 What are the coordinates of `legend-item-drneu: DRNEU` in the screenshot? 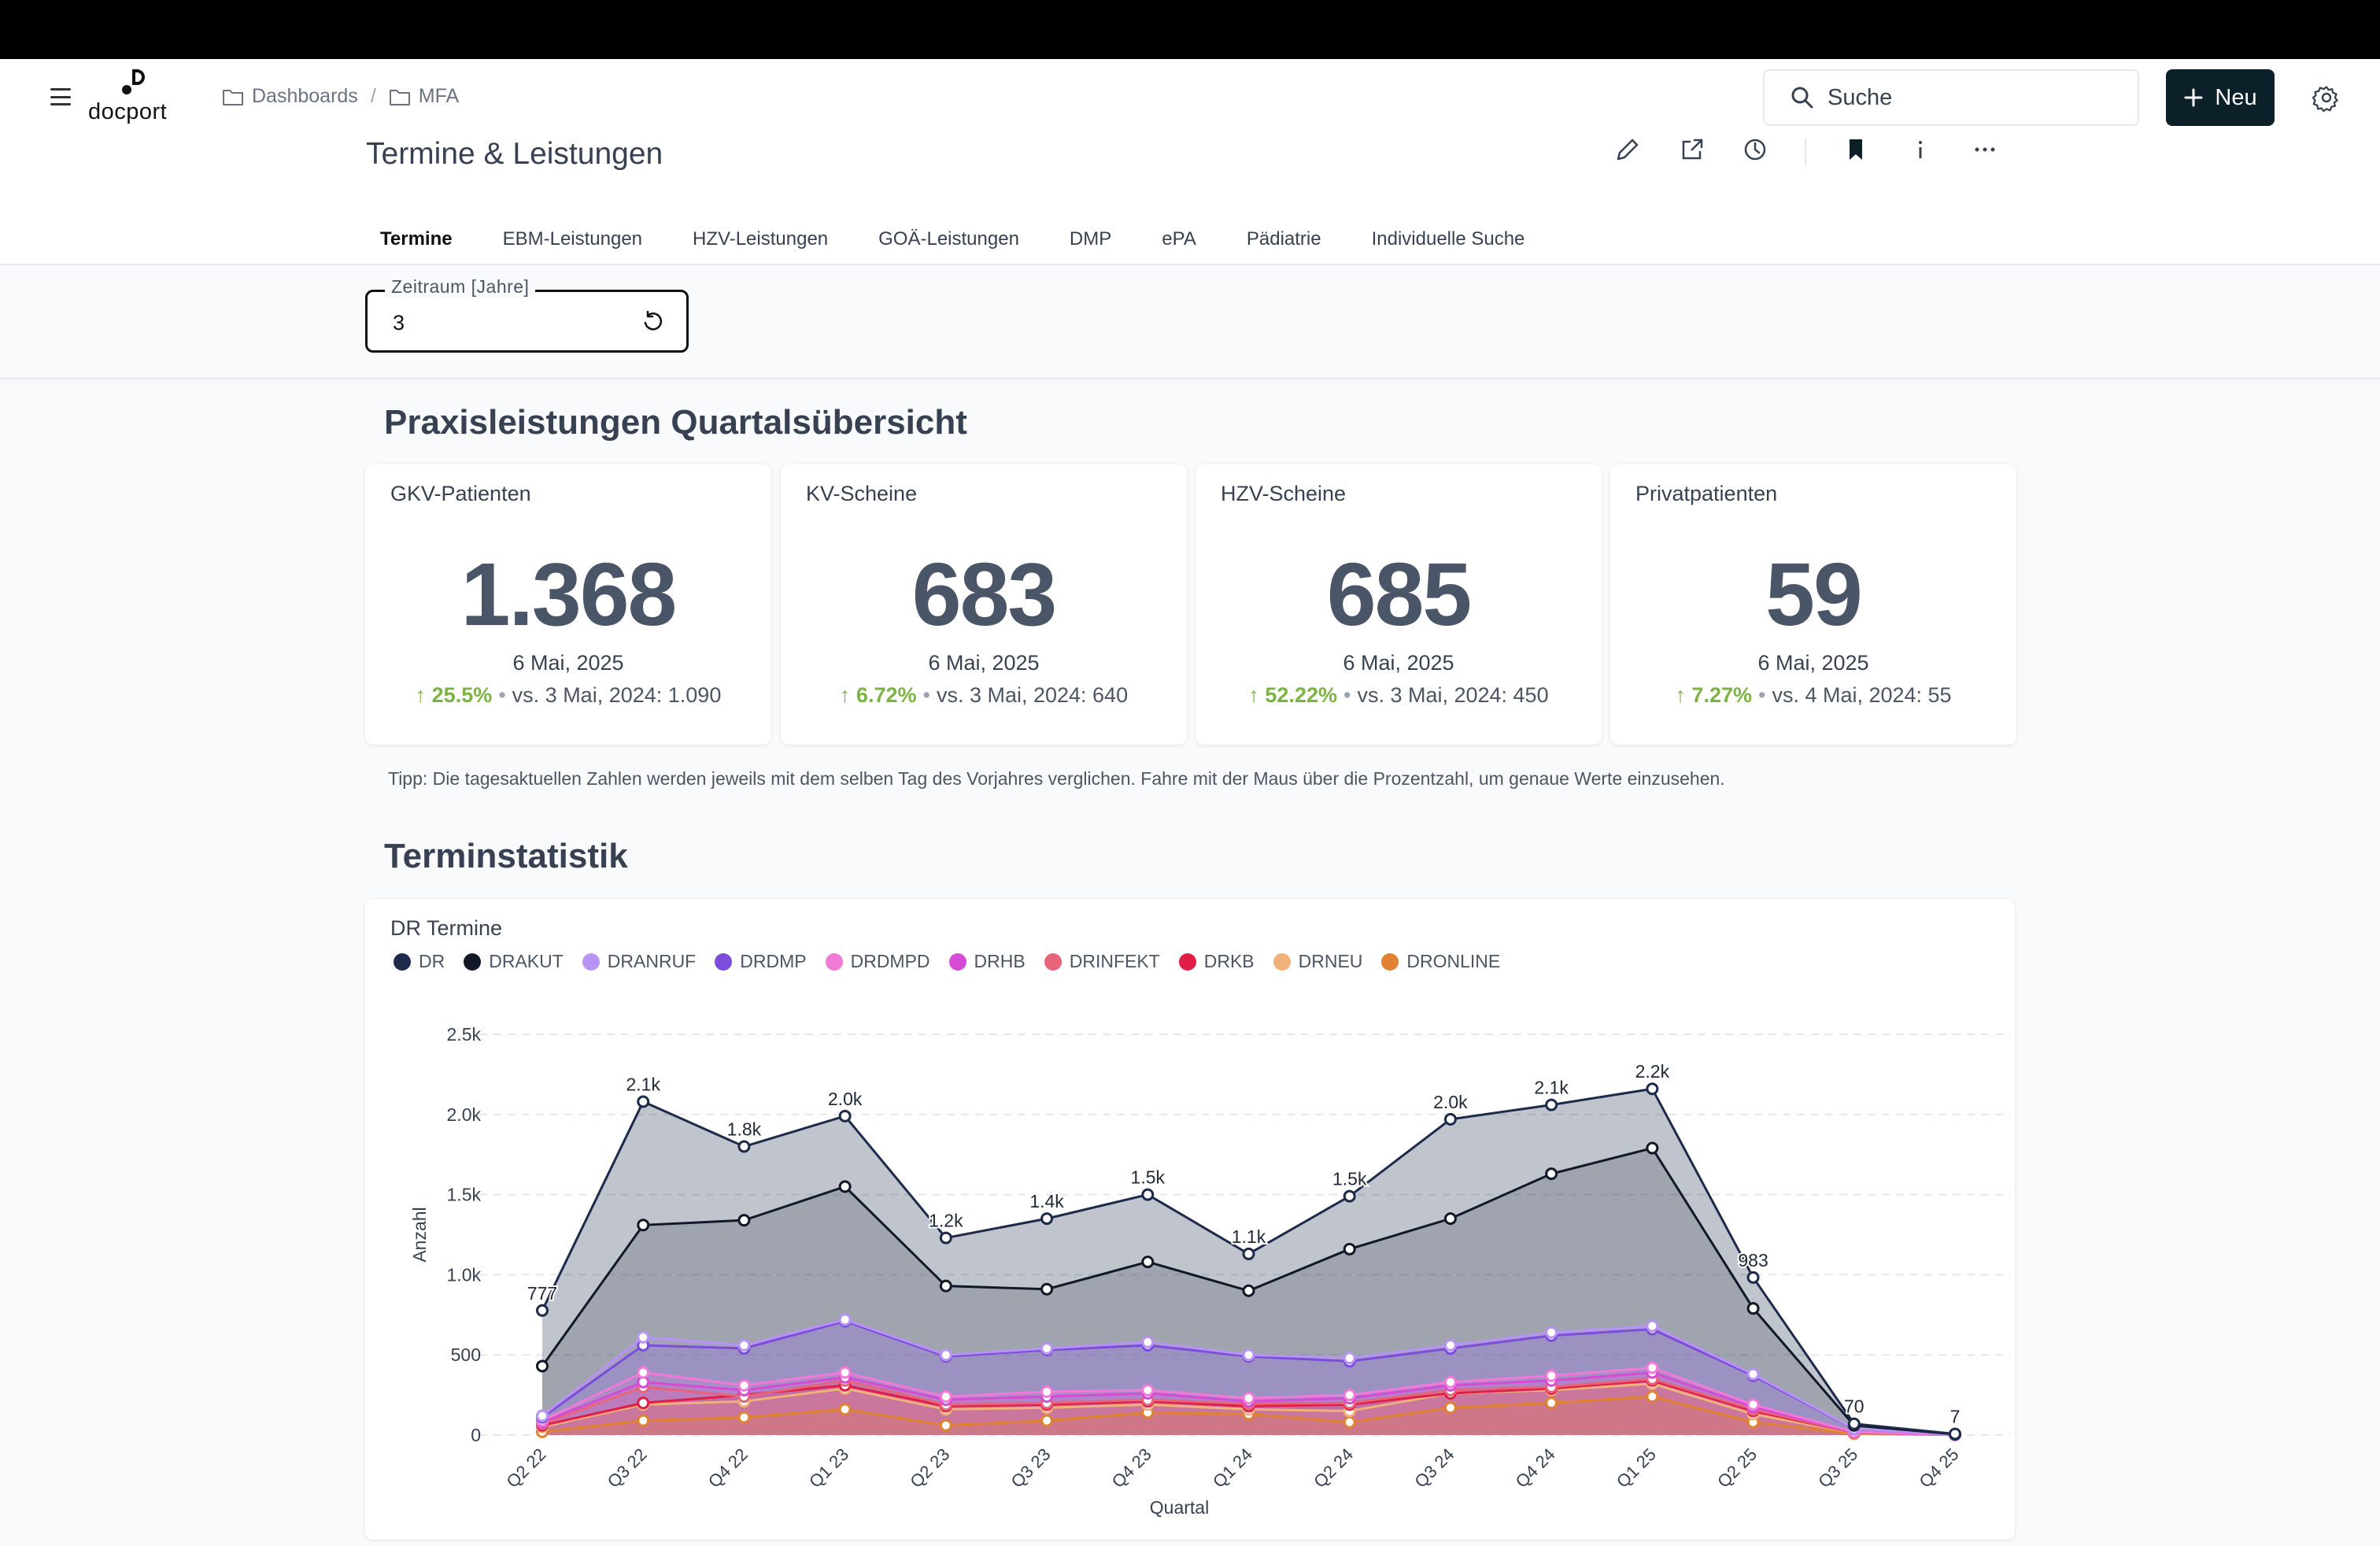 It's located at (1317, 961).